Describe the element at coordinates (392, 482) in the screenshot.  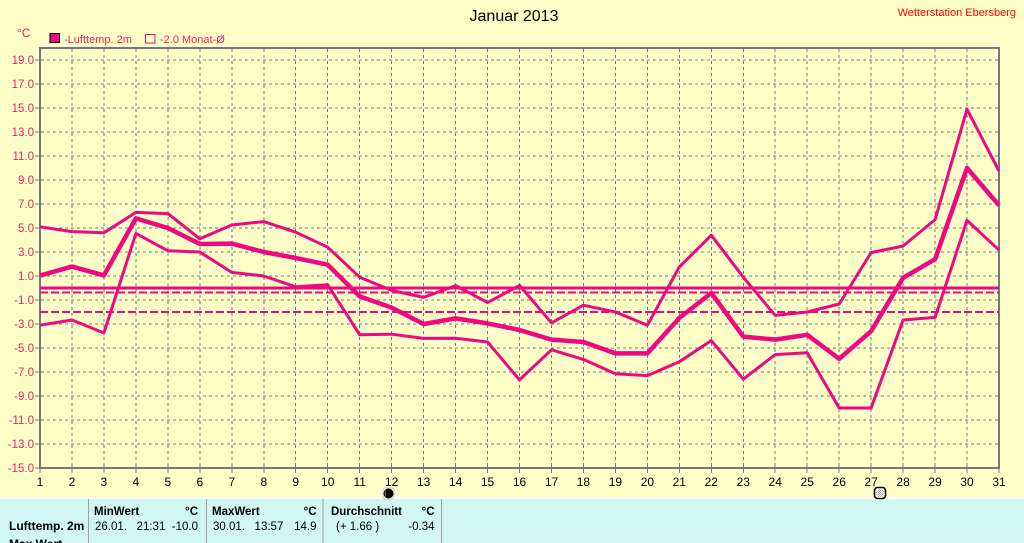
I see `svg-text: 12` at that location.